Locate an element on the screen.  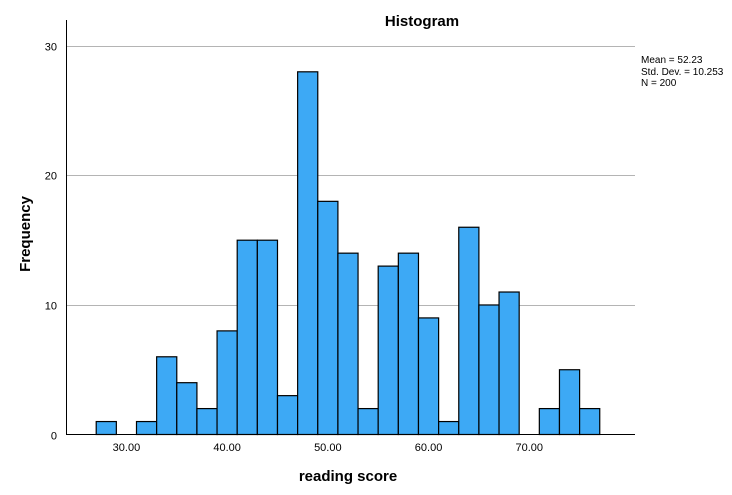
stat-std-dev: Std. Dev. = 10.253 is located at coordinates (682, 72).